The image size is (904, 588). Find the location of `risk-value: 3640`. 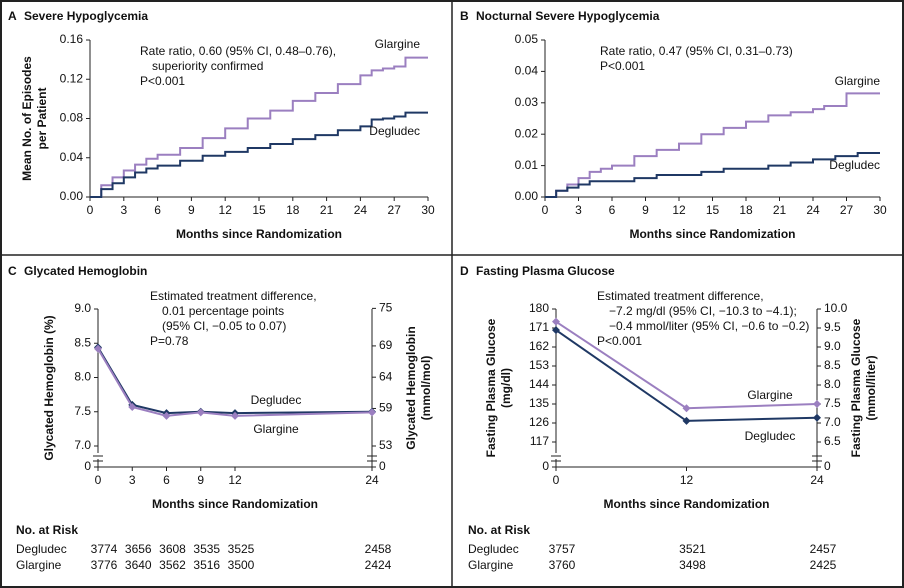

risk-value: 3640 is located at coordinates (138, 565).